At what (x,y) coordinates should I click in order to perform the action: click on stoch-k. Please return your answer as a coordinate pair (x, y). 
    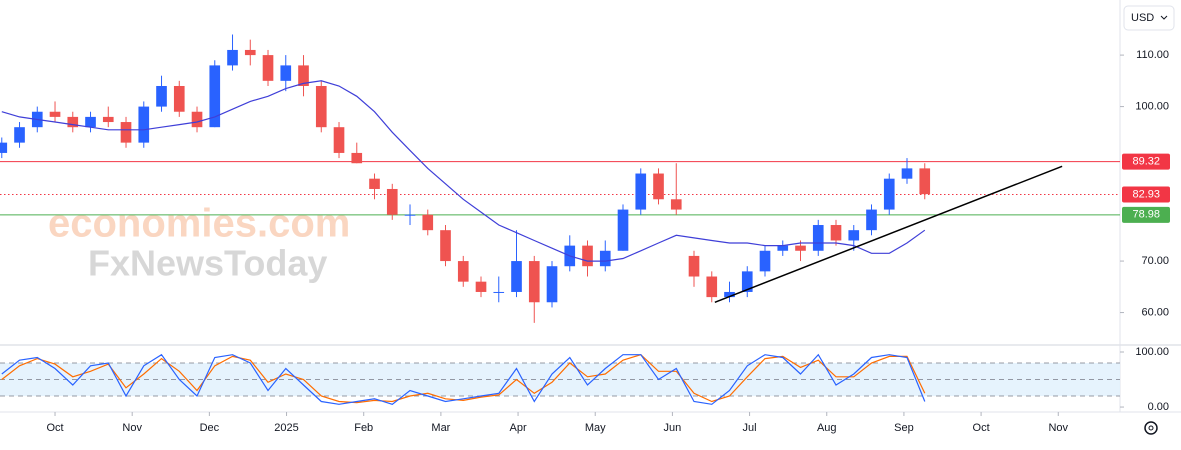
    Looking at the image, I should click on (463, 379).